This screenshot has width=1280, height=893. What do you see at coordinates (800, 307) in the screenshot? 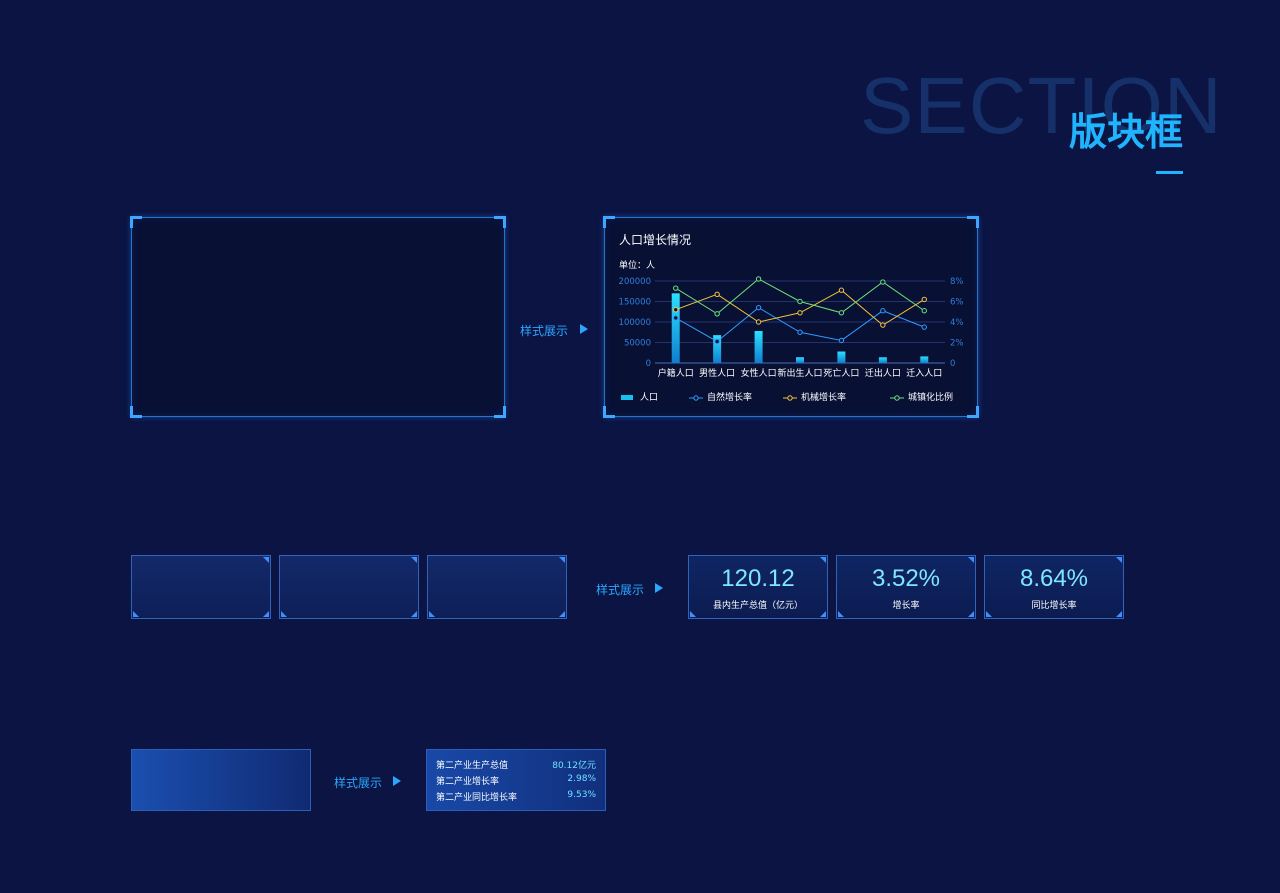
I see `series-line` at bounding box center [800, 307].